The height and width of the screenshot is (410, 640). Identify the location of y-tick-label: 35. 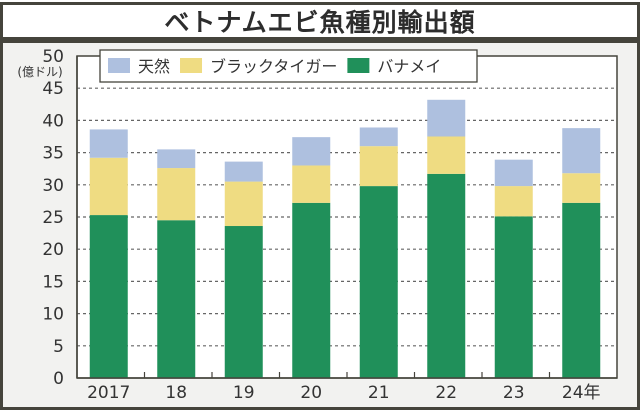
(53, 154).